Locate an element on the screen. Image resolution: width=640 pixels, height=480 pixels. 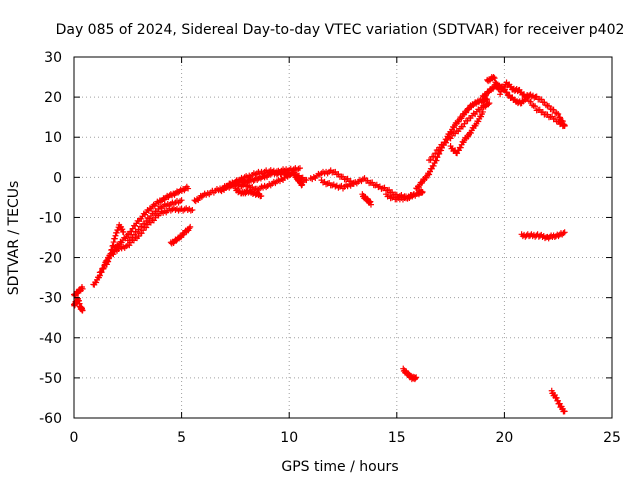
series-segment-s is located at coordinates (466, 132).